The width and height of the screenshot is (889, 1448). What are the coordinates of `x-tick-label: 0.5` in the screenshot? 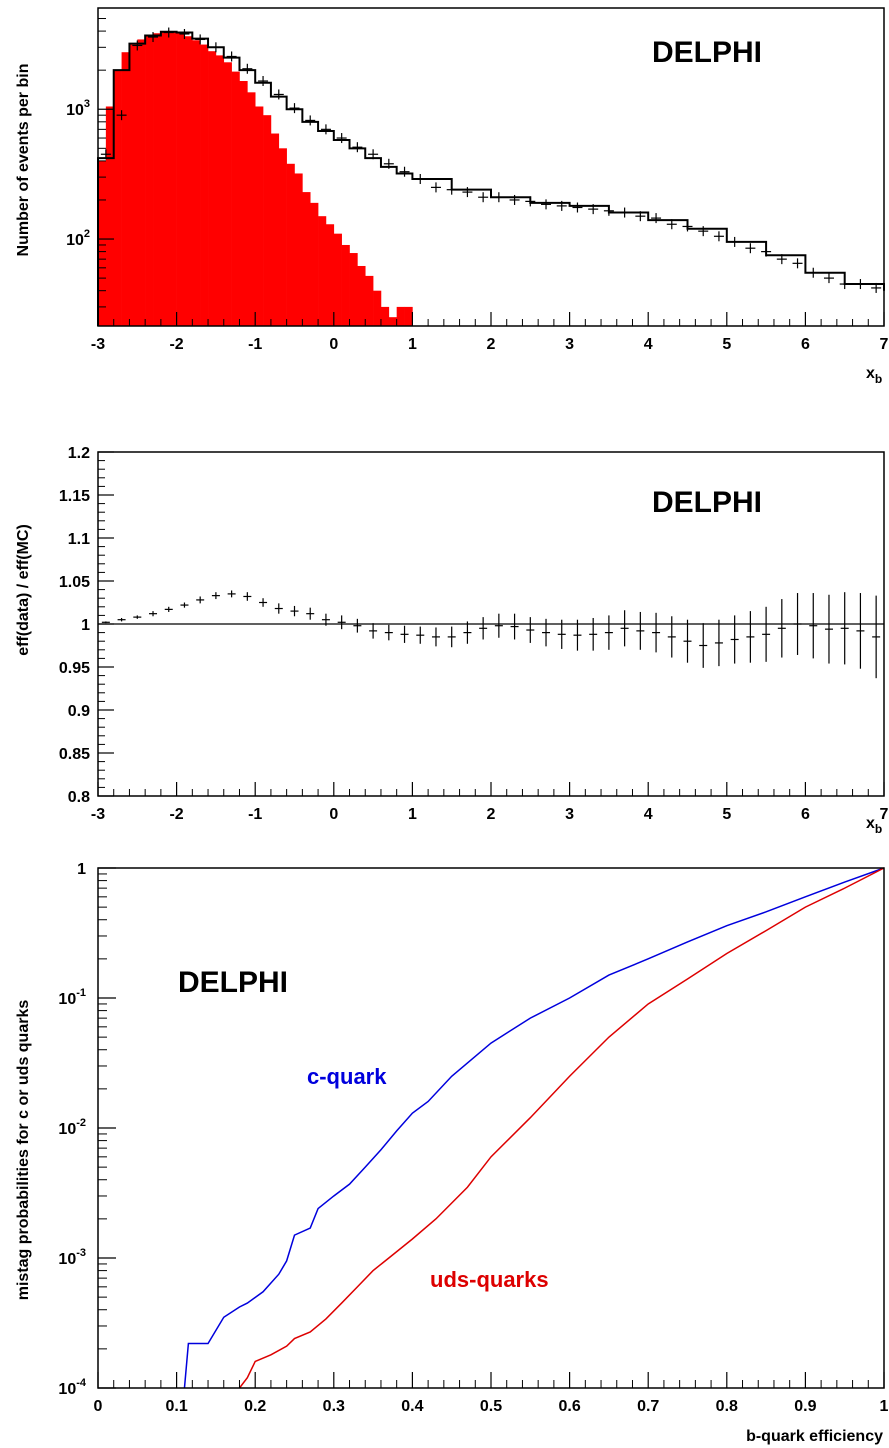 It's located at (491, 1406).